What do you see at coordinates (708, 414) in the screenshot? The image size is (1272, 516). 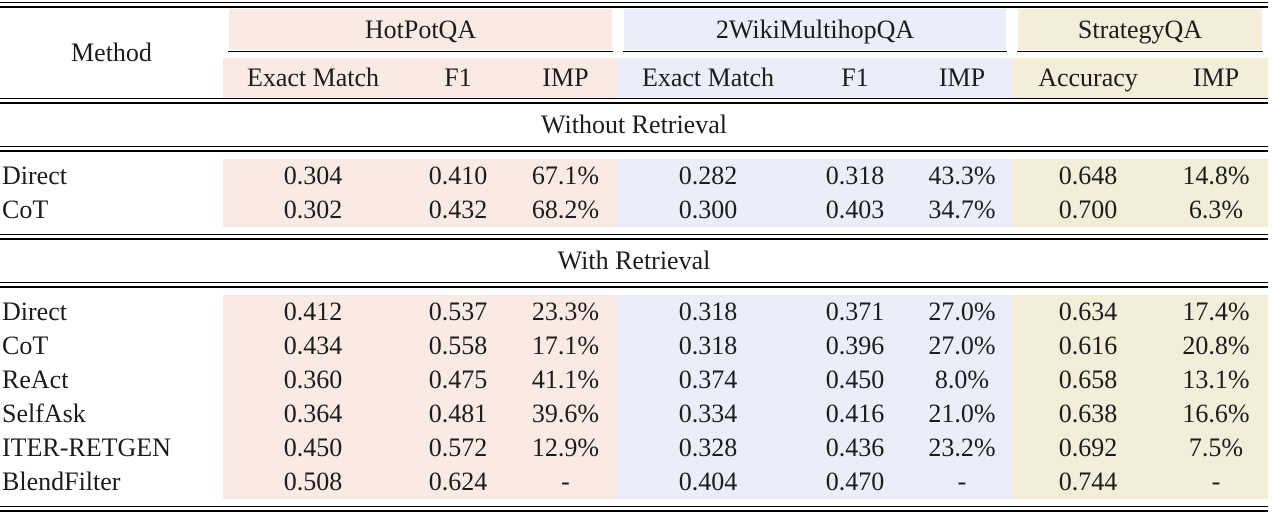 I see `value-cell: 0.334` at bounding box center [708, 414].